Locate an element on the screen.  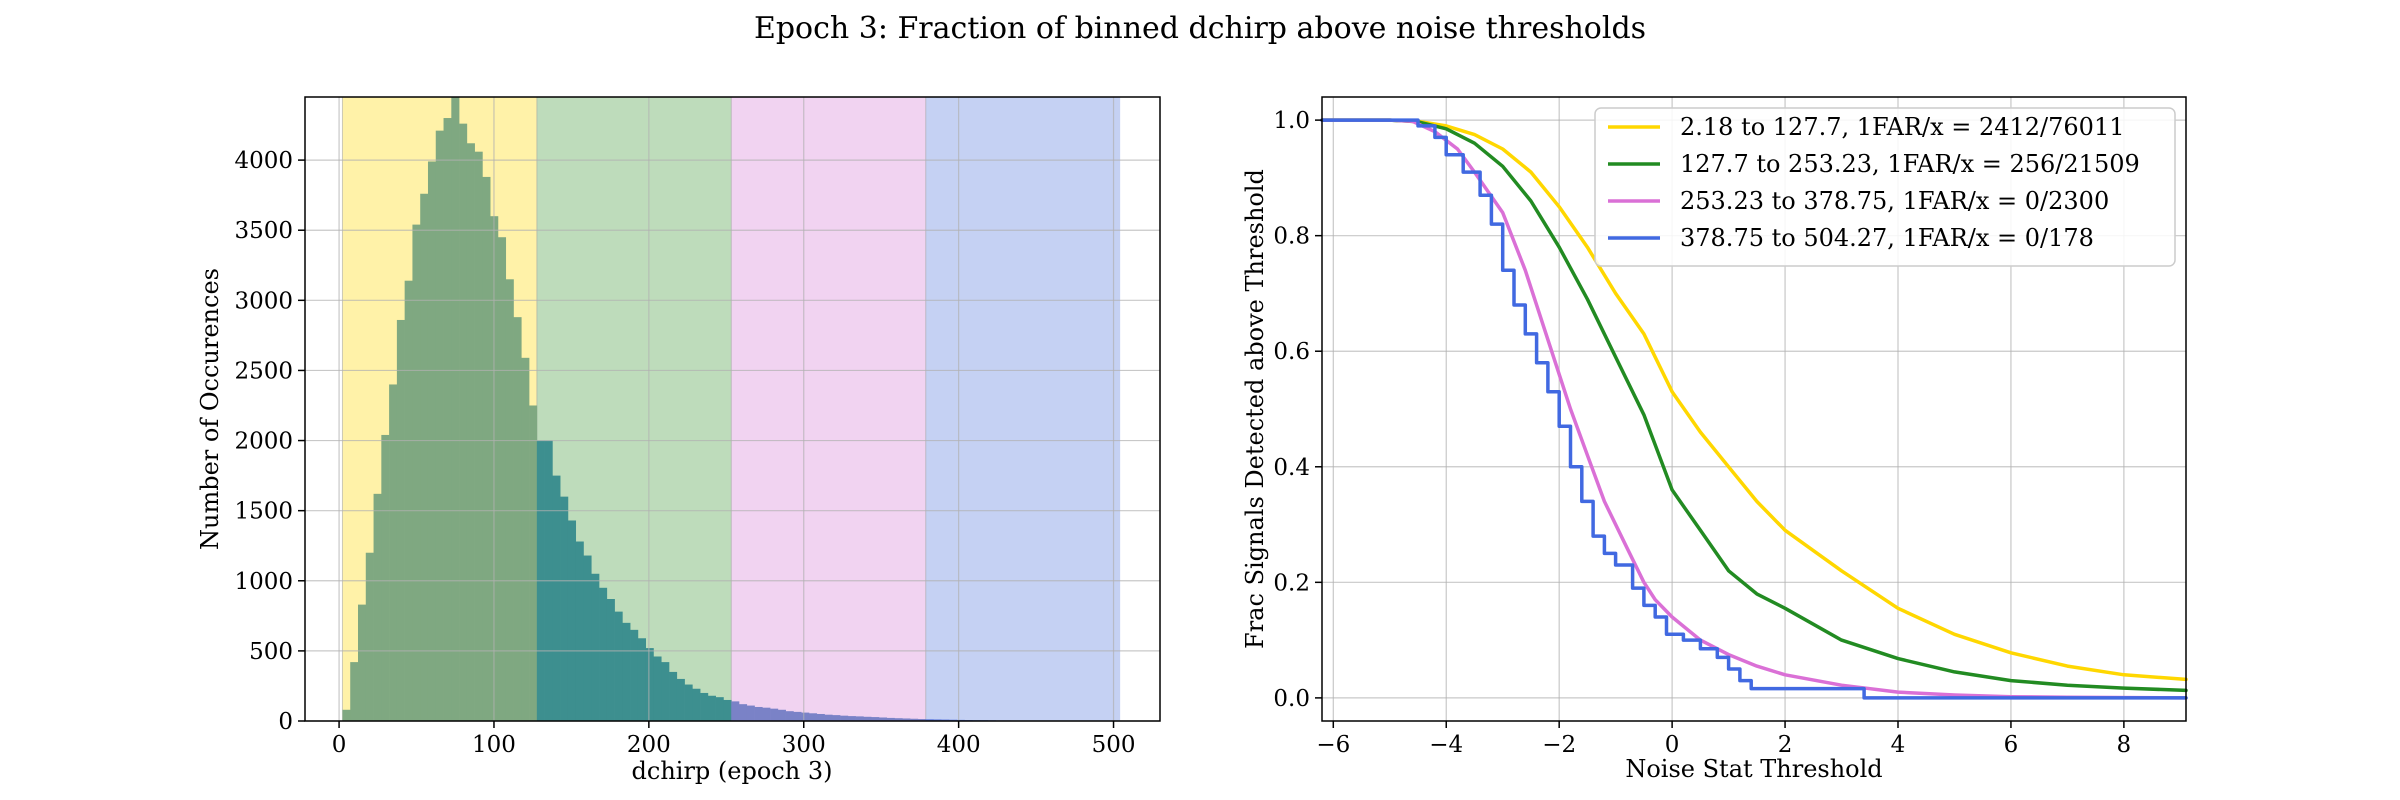
x-tick-label: 4 is located at coordinates (1898, 745).